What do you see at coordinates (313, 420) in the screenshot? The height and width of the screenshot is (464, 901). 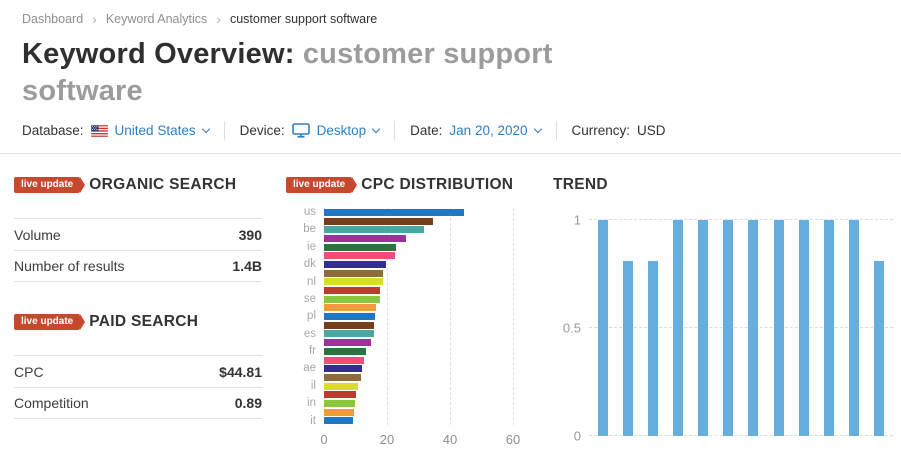 I see `cpc-country-label: it` at bounding box center [313, 420].